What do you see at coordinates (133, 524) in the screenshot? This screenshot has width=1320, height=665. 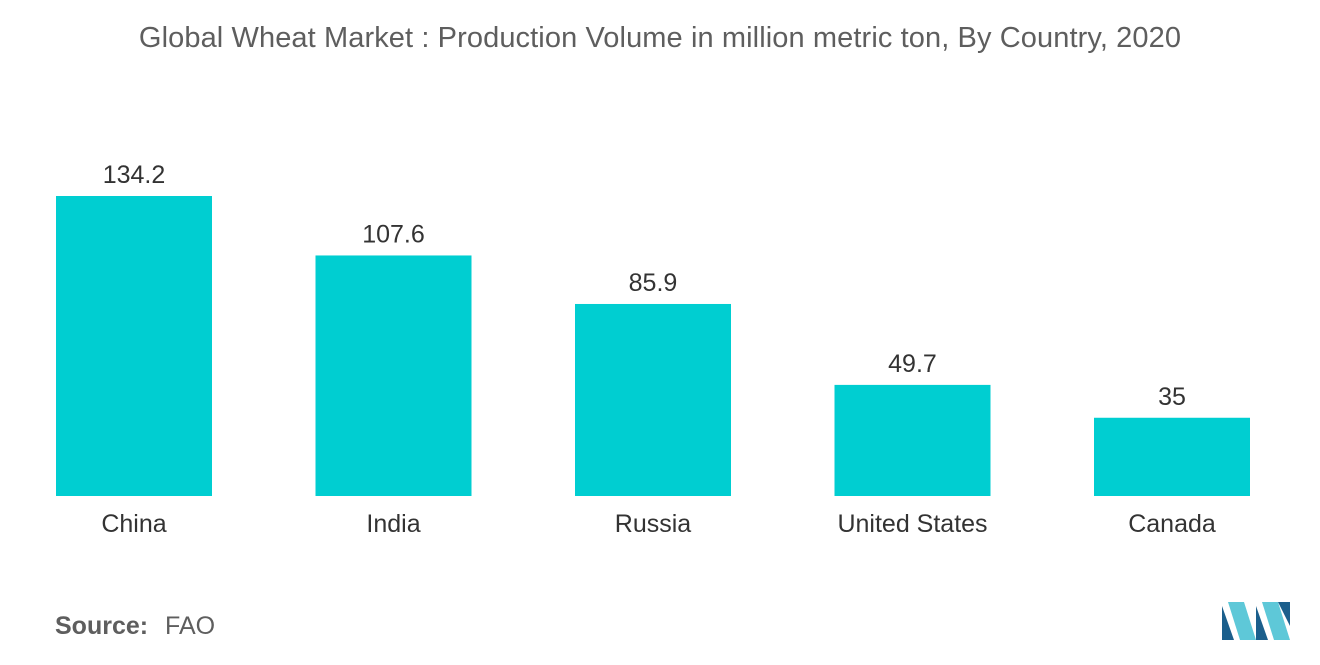 I see `category-label: China` at bounding box center [133, 524].